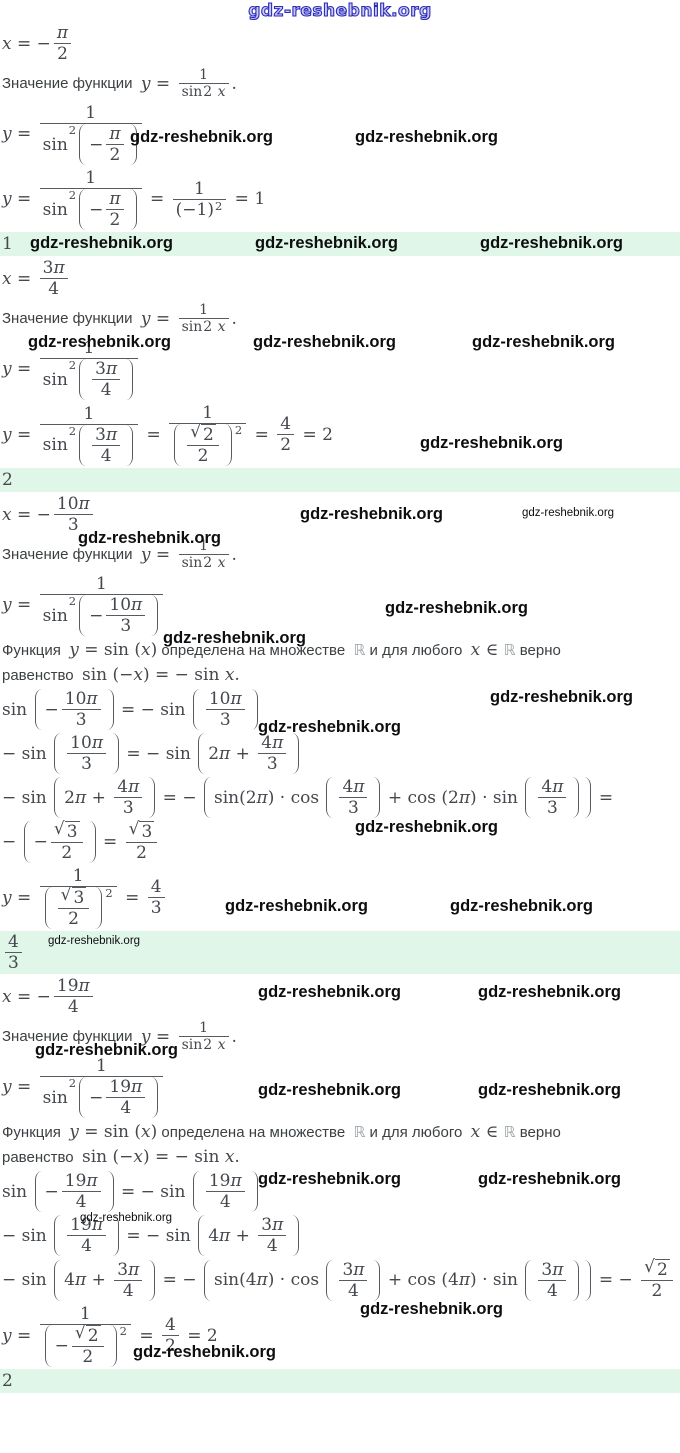 This screenshot has width=680, height=1453. I want to click on fraction-denominator: sin 2− π 2, so click(90, 209).